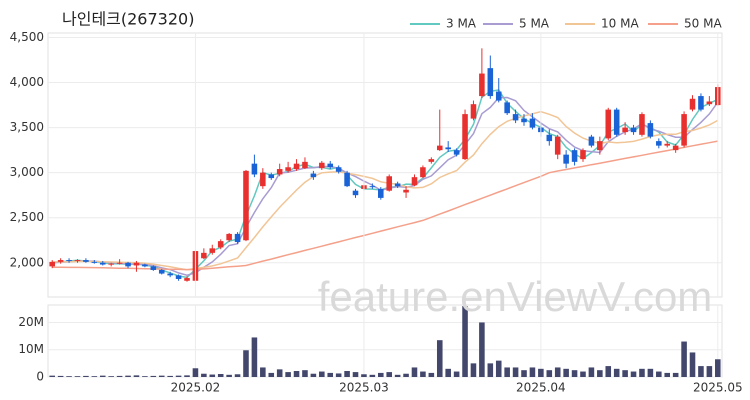 The image size is (750, 400). I want to click on x-tick-label: 2025.02, so click(196, 388).